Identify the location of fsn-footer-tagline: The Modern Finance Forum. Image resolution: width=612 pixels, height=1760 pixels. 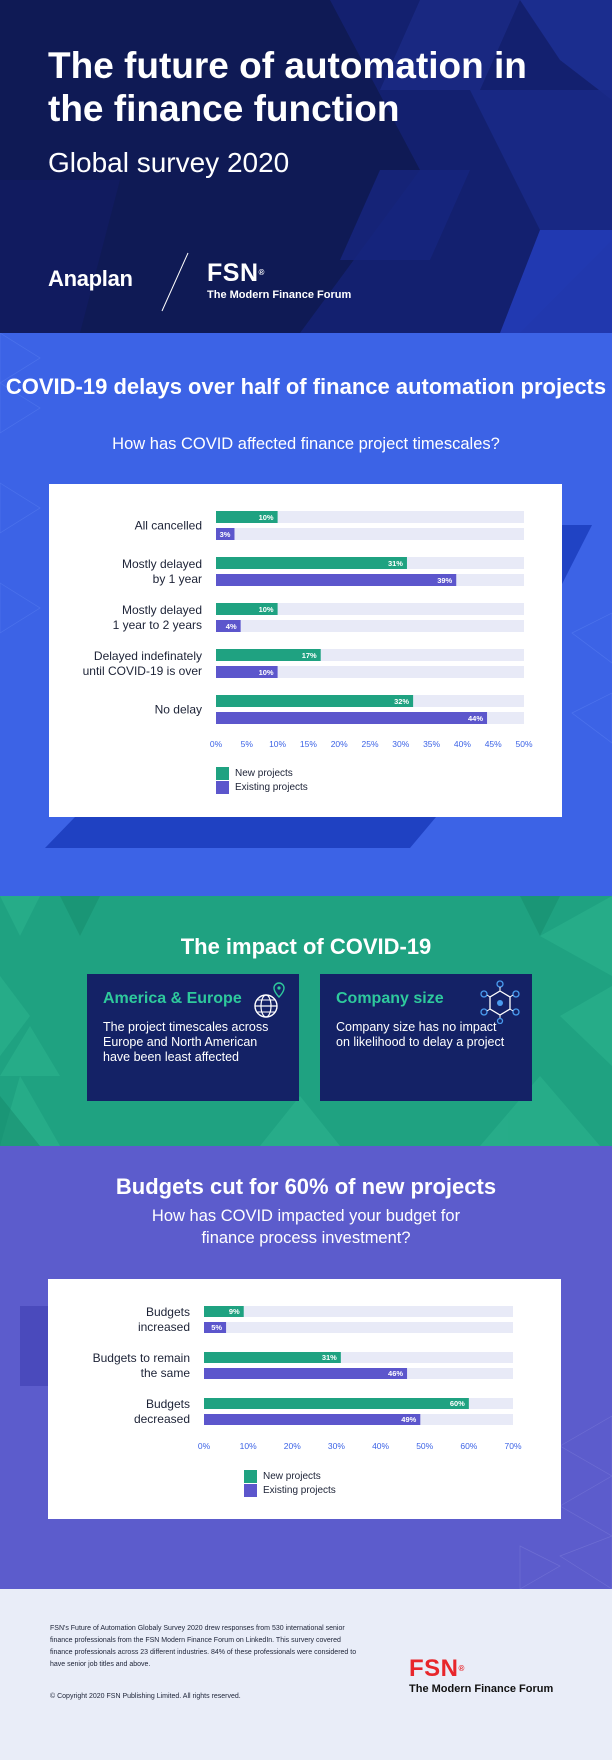
(481, 1689).